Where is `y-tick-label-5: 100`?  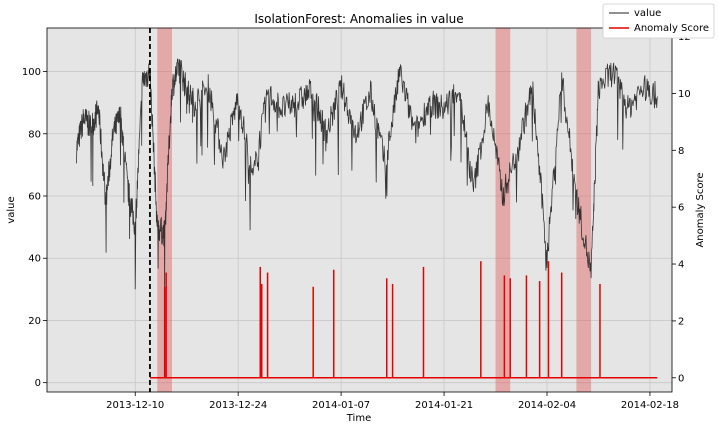 y-tick-label-5: 100 is located at coordinates (31, 72).